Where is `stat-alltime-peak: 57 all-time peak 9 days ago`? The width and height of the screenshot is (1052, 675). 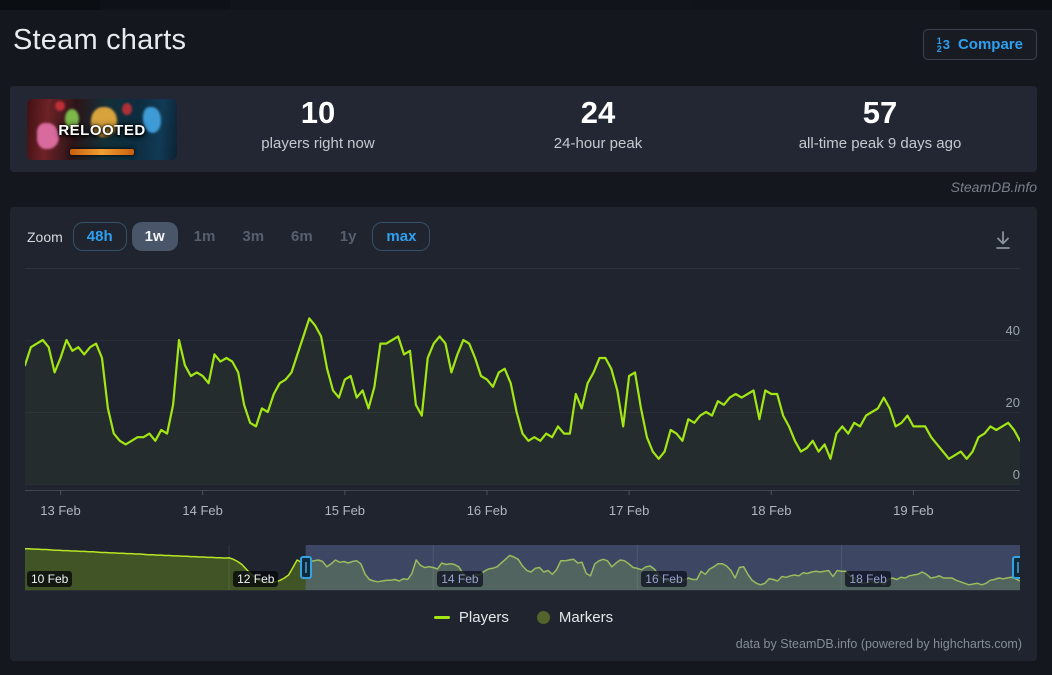
stat-alltime-peak: 57 all-time peak 9 days ago is located at coordinates (880, 123).